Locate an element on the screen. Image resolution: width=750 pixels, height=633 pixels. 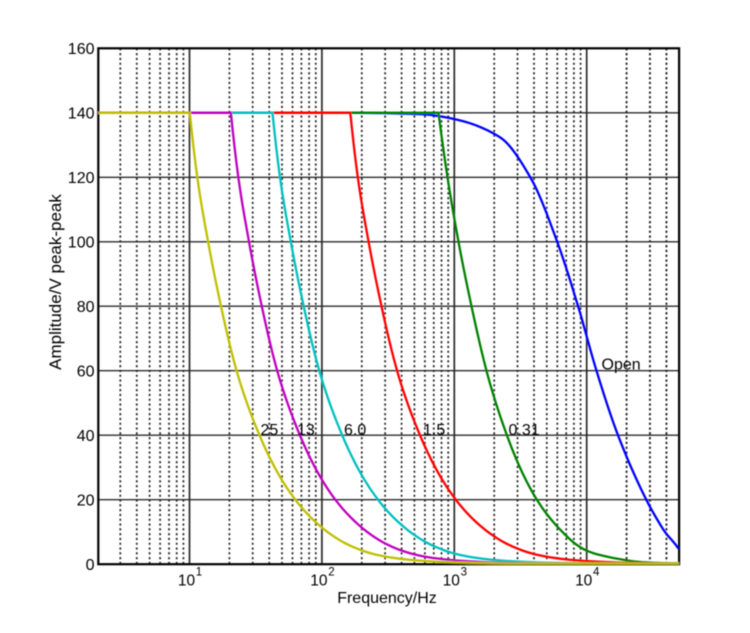
svg-text: 0.31 is located at coordinates (524, 430).